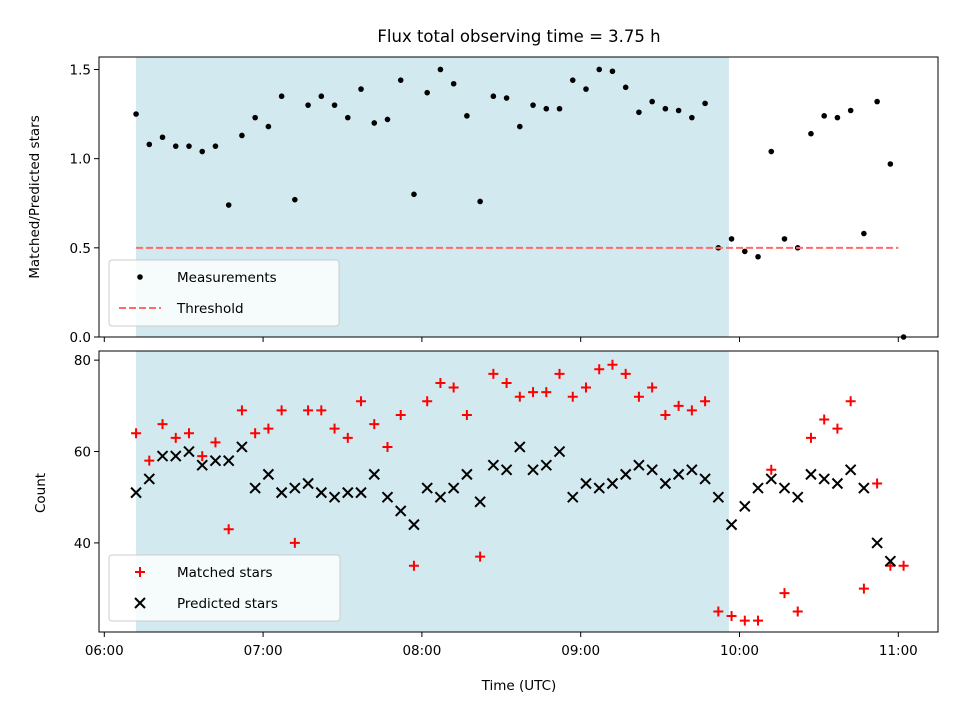 Image resolution: width=960 pixels, height=720 pixels. Describe the element at coordinates (227, 278) in the screenshot. I see `legend-label: Measurements` at that location.